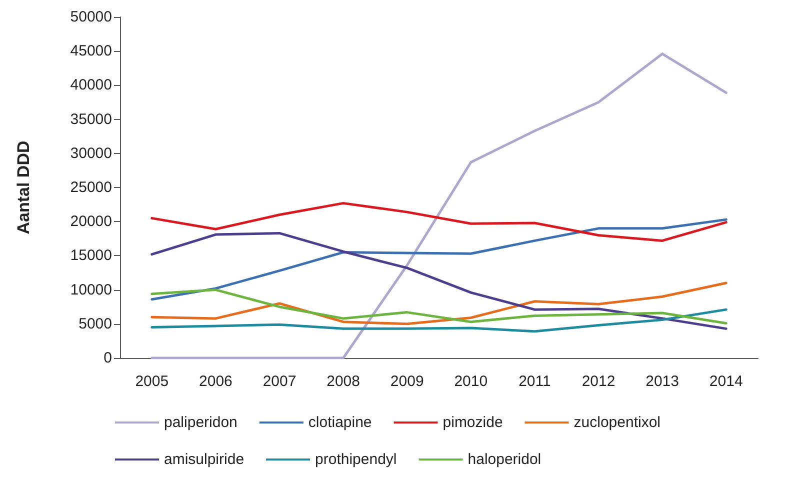 The height and width of the screenshot is (480, 803). Describe the element at coordinates (95, 323) in the screenshot. I see `y-tick-label: 5000` at that location.